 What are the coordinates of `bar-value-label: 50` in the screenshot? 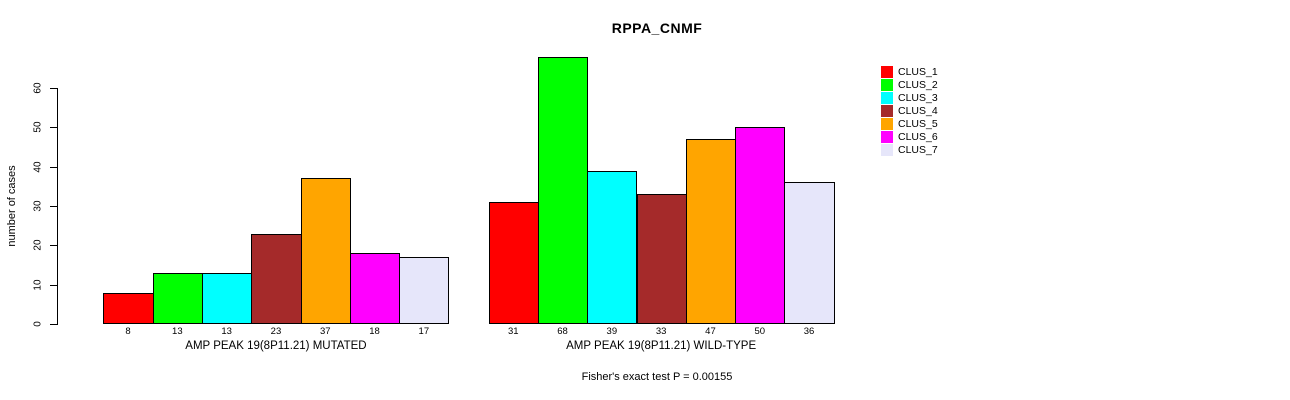 It's located at (760, 331).